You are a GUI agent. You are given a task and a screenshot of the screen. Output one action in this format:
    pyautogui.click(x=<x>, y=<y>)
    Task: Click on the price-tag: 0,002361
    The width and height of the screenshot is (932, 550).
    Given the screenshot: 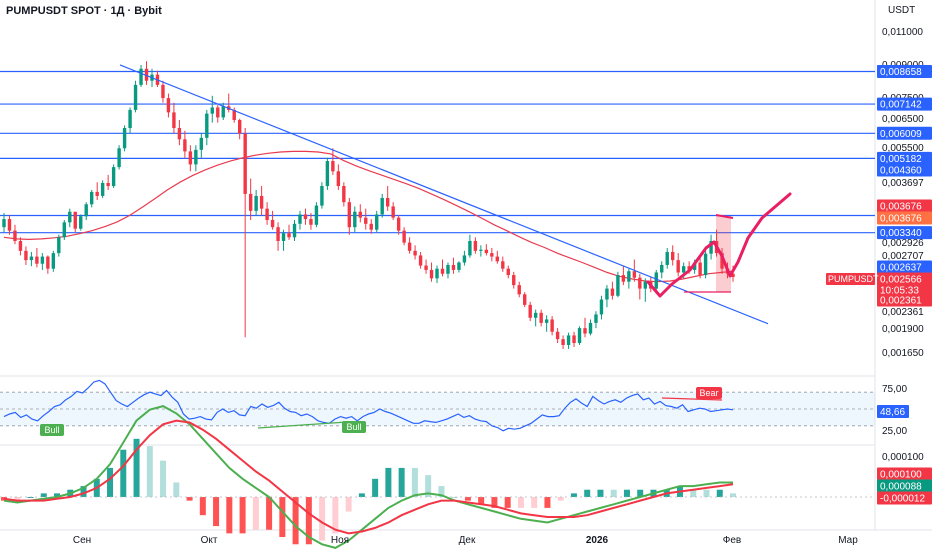 What is the action you would take?
    pyautogui.click(x=901, y=301)
    